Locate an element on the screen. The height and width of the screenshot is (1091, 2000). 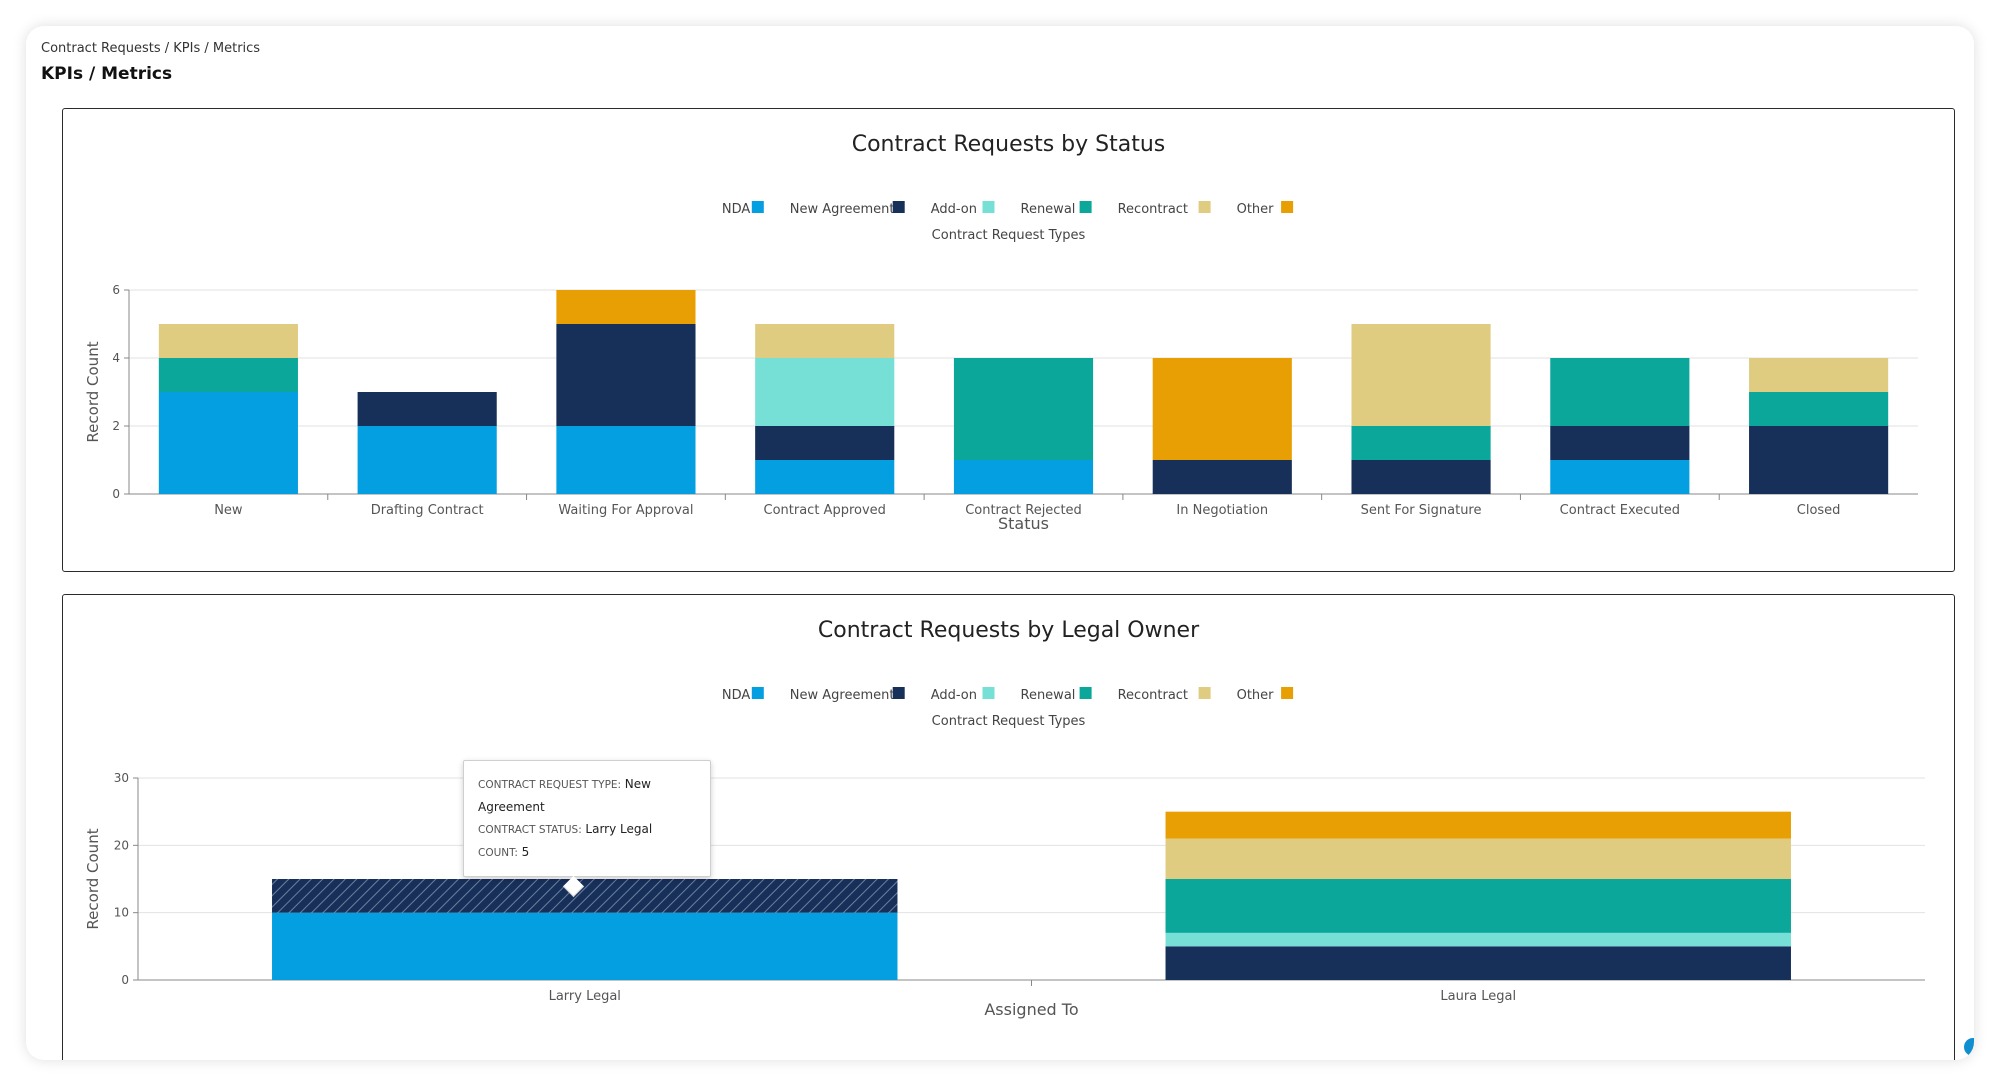
breadcrumb: Contract Requests / KPIs / Metrics is located at coordinates (151, 48).